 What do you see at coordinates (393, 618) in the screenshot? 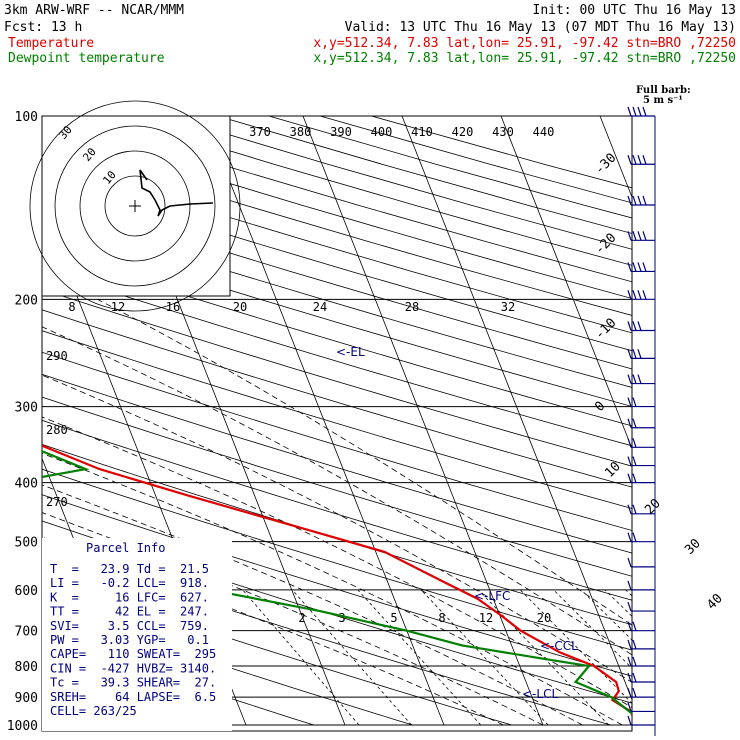
I see `mixing-ratio-label-5: 5` at bounding box center [393, 618].